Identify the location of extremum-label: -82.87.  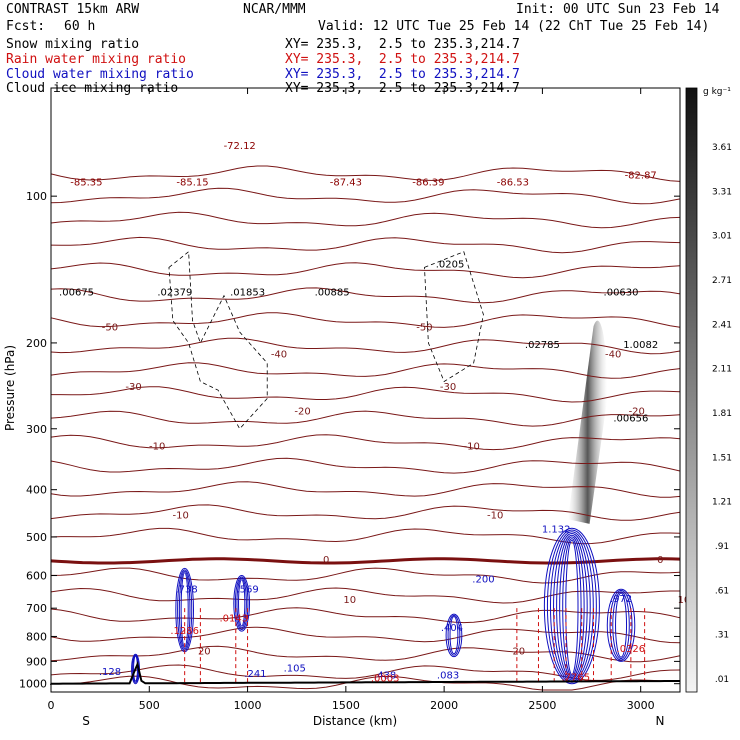
(641, 176).